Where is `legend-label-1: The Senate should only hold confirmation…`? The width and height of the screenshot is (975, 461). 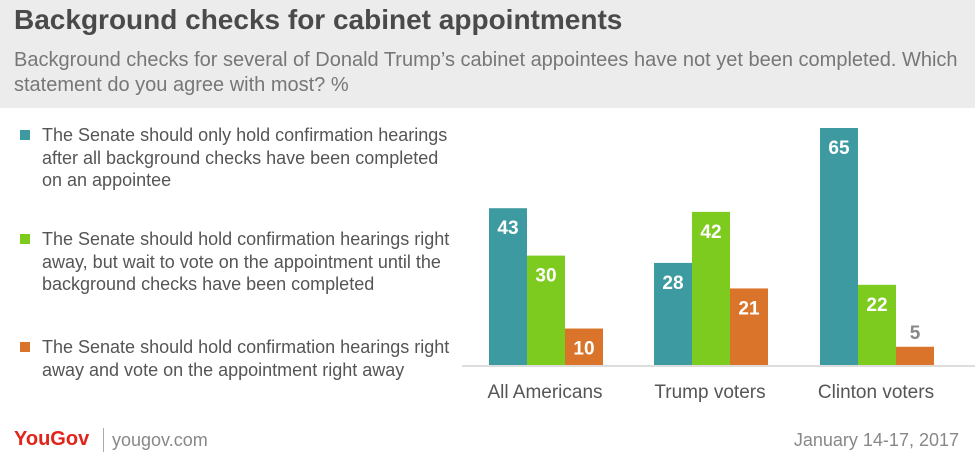 legend-label-1: The Senate should only hold confirmation… is located at coordinates (245, 157).